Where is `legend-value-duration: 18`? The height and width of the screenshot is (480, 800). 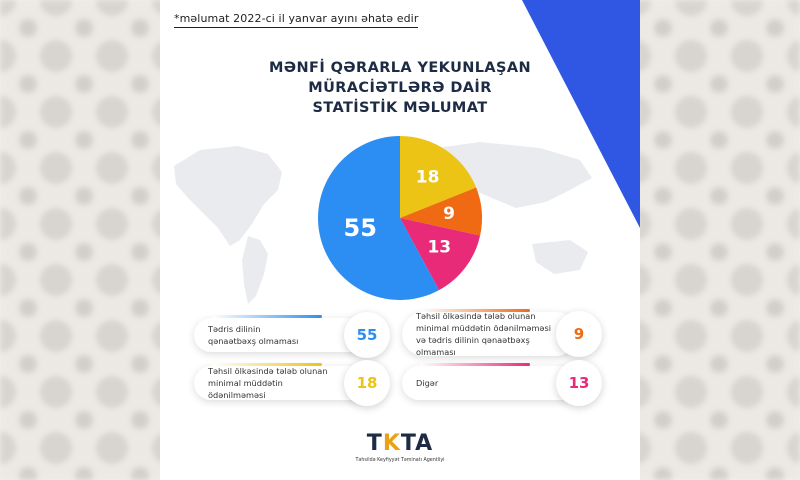
legend-value-duration: 18 is located at coordinates (367, 383).